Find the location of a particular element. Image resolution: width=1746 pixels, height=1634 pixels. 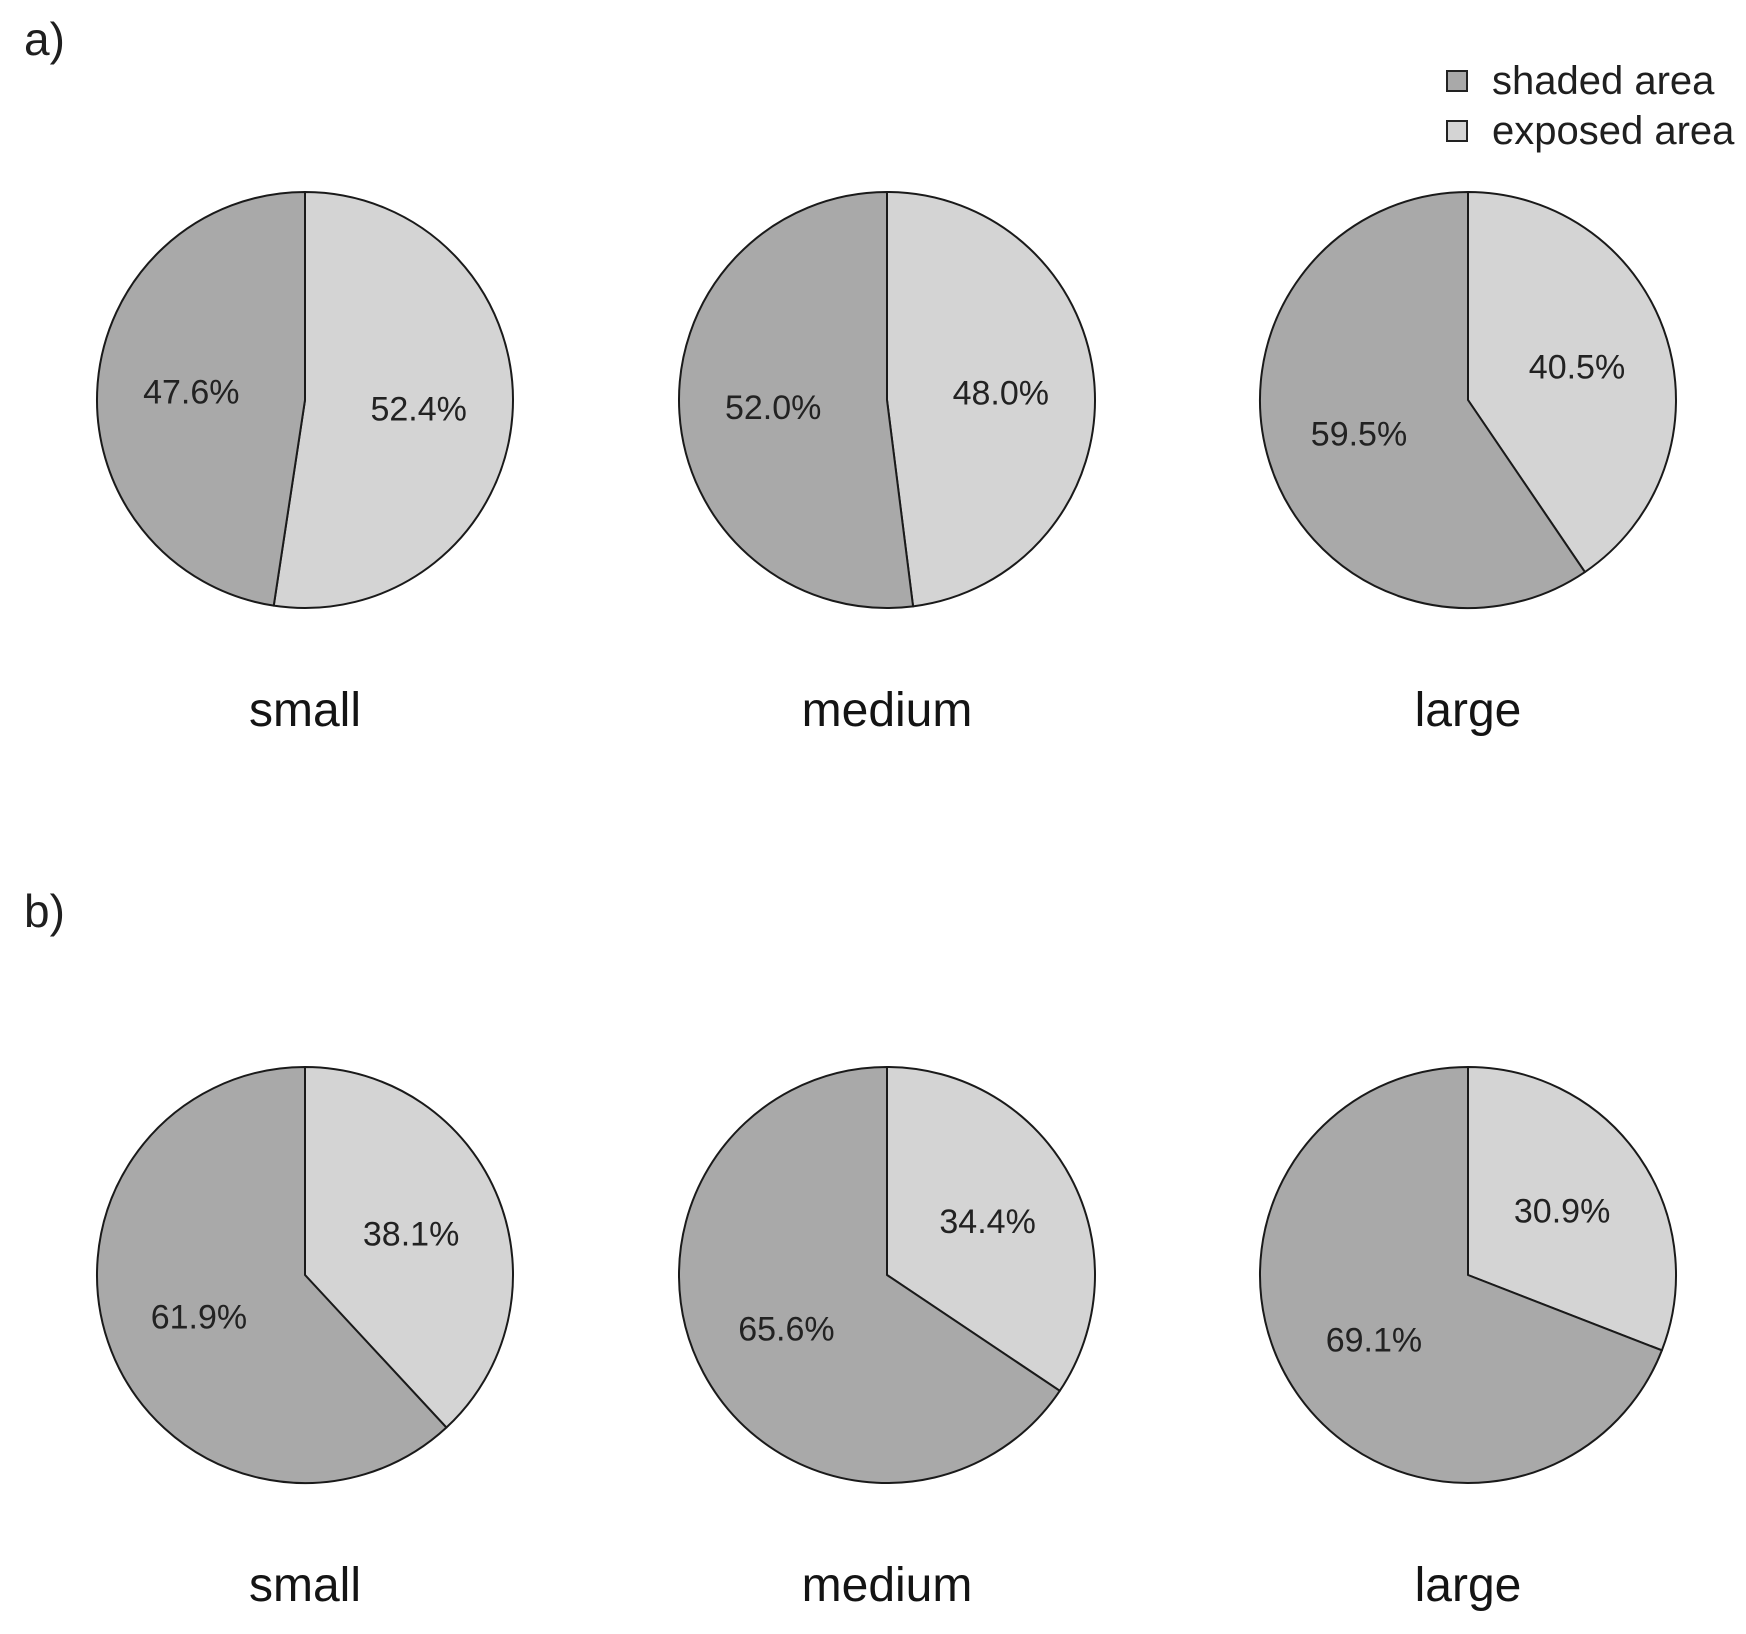

slice-label-shaded: 47.6% is located at coordinates (191, 392).